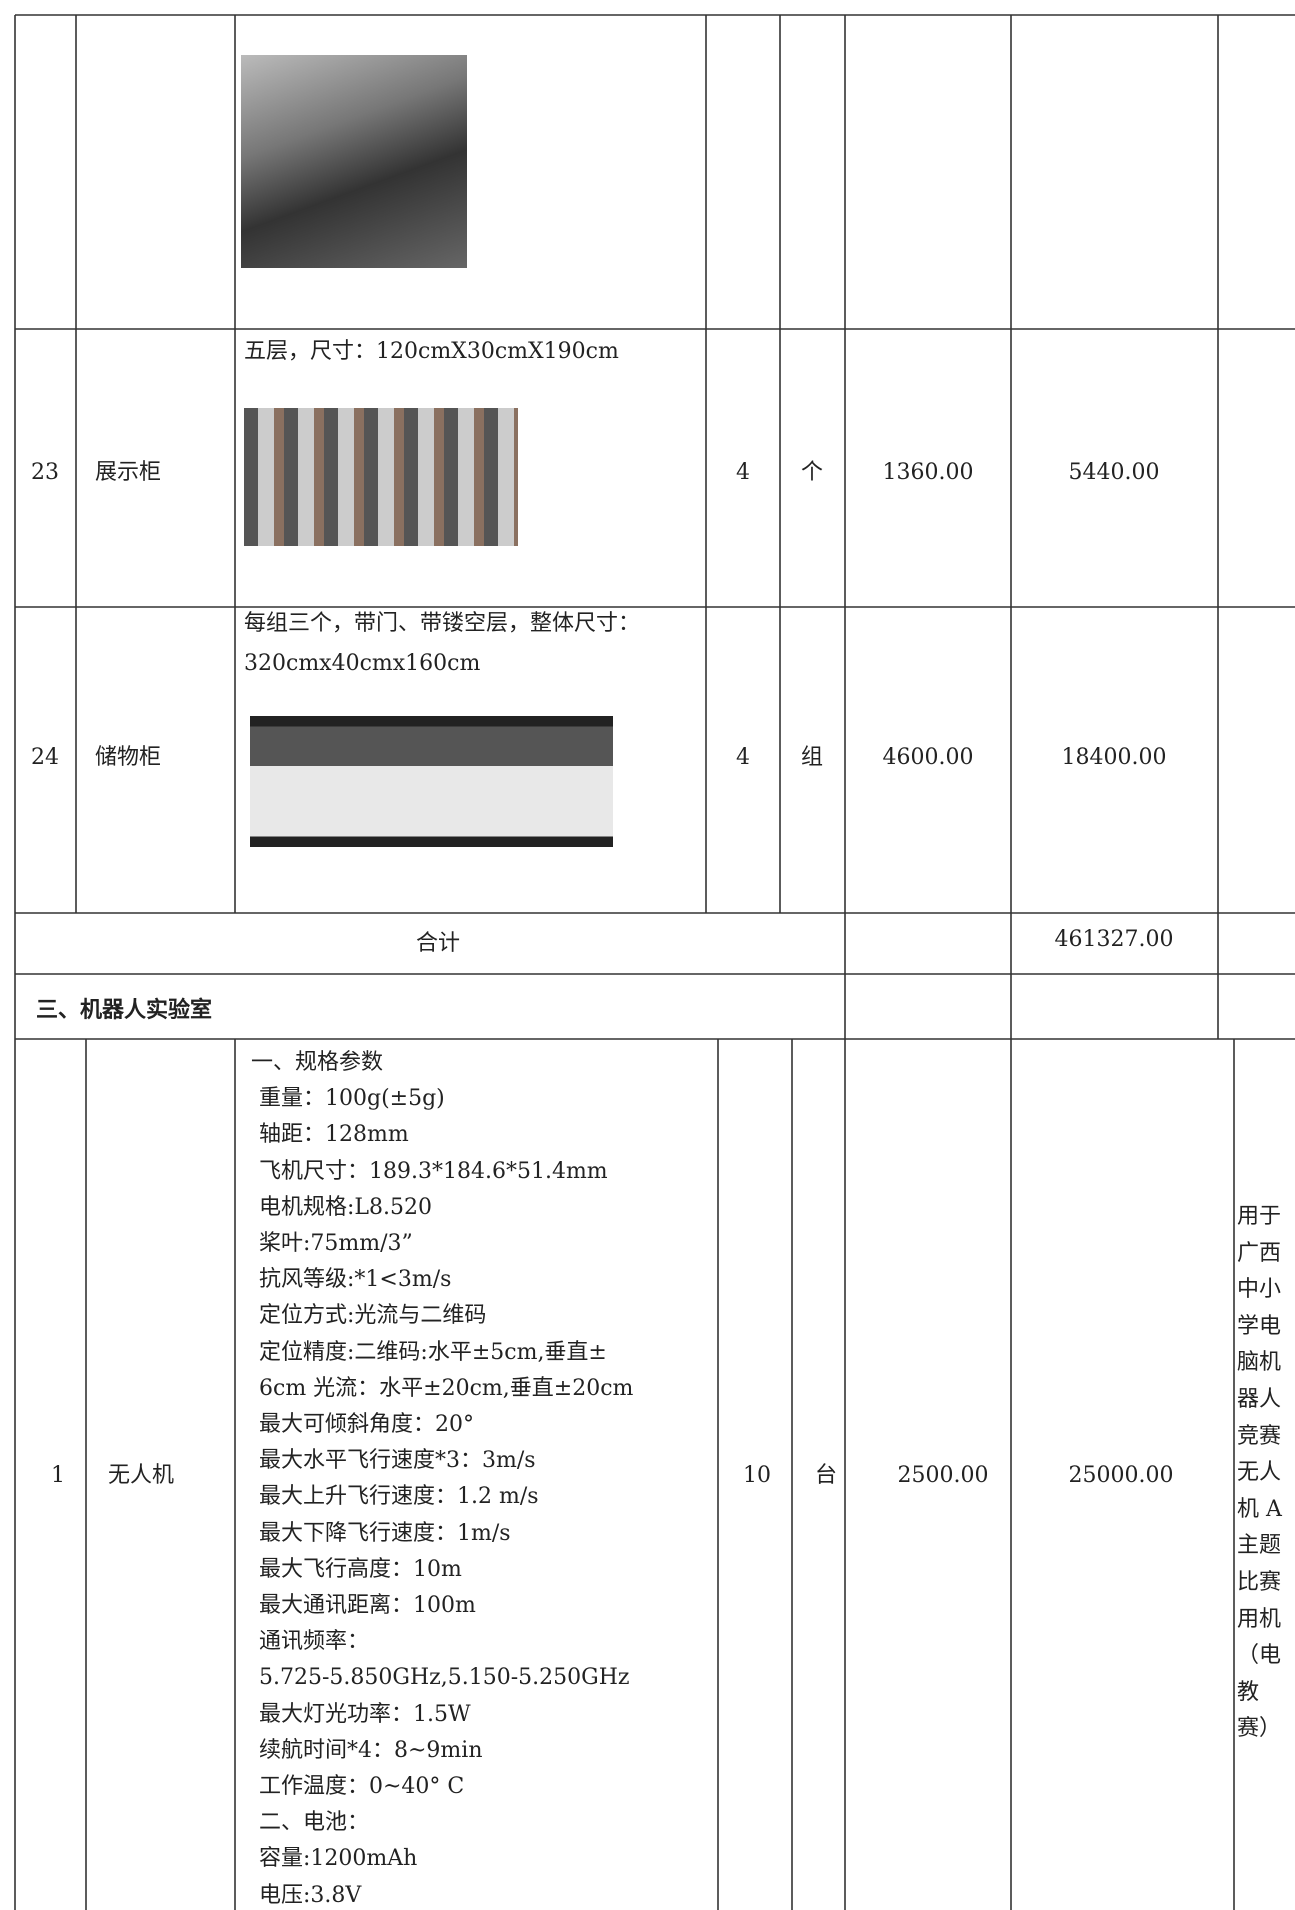 This screenshot has width=1295, height=1910. What do you see at coordinates (314, 1642) in the screenshot?
I see `spec-line: 通讯频率：` at bounding box center [314, 1642].